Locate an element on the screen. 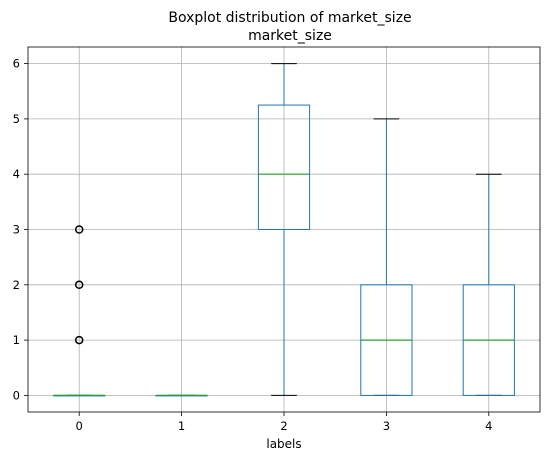 Image resolution: width=550 pixels, height=461 pixels. y-tick-label: 5 is located at coordinates (16, 119).